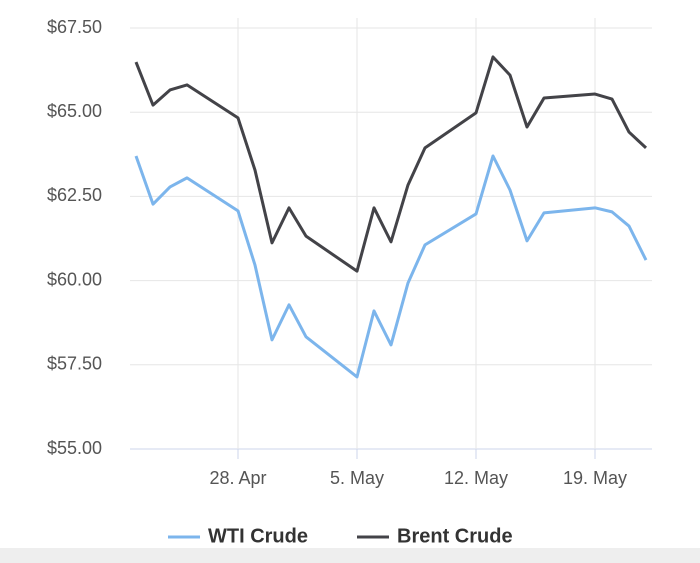  I want to click on x-tick-label: 12. May, so click(476, 478).